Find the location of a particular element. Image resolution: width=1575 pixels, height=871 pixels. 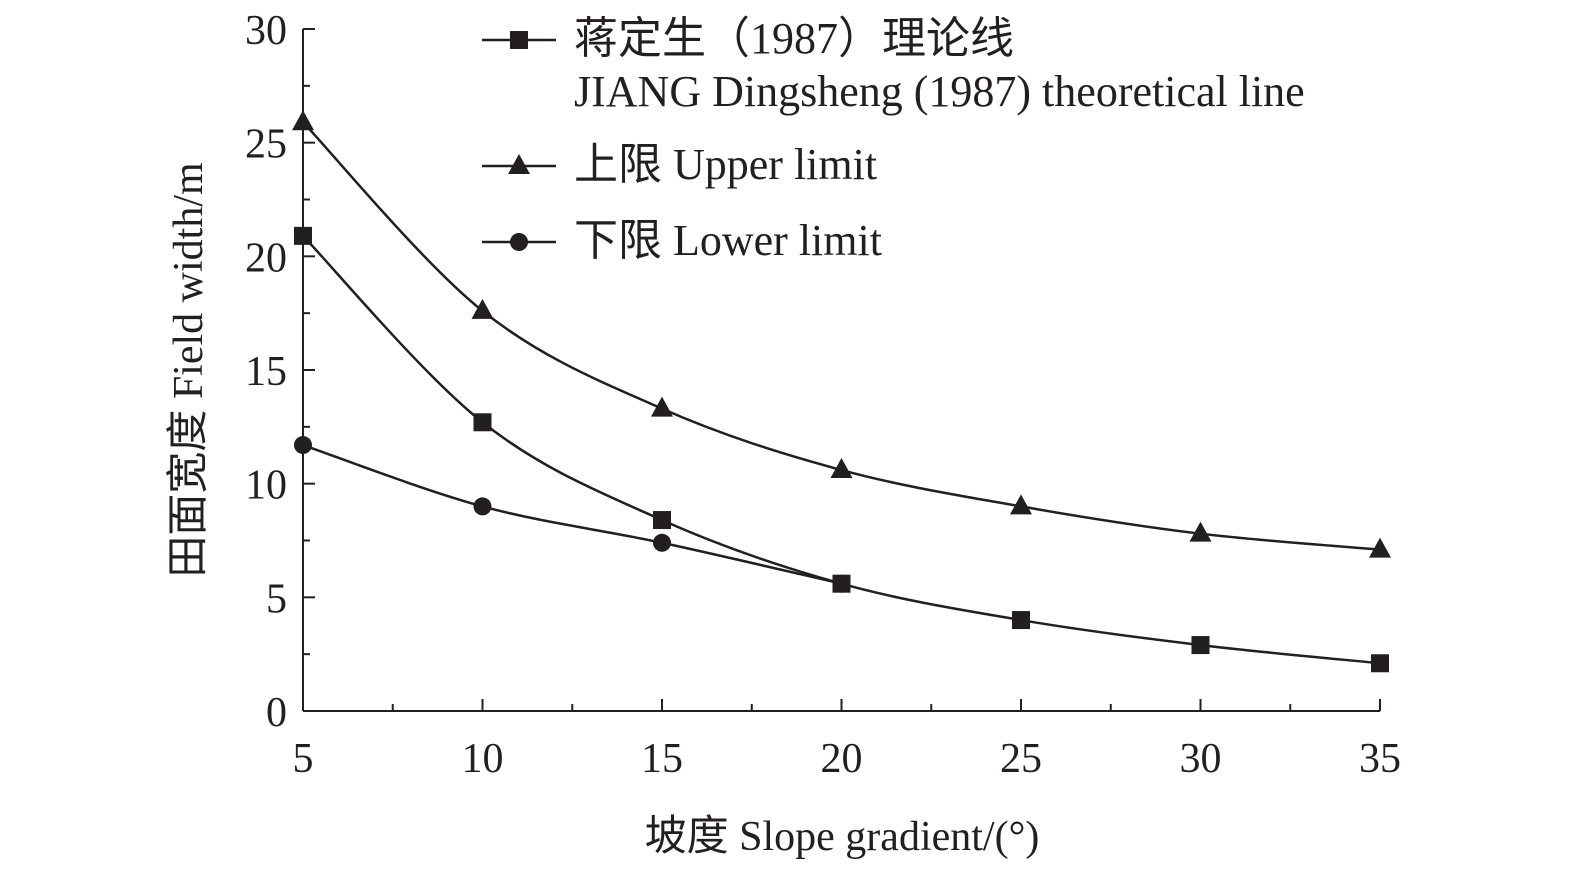

legend-label-lower-limit: 下限 Lower limit is located at coordinates (728, 240).